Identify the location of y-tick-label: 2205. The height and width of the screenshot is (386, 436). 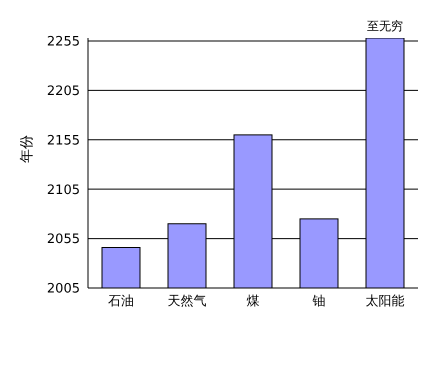
(63, 91).